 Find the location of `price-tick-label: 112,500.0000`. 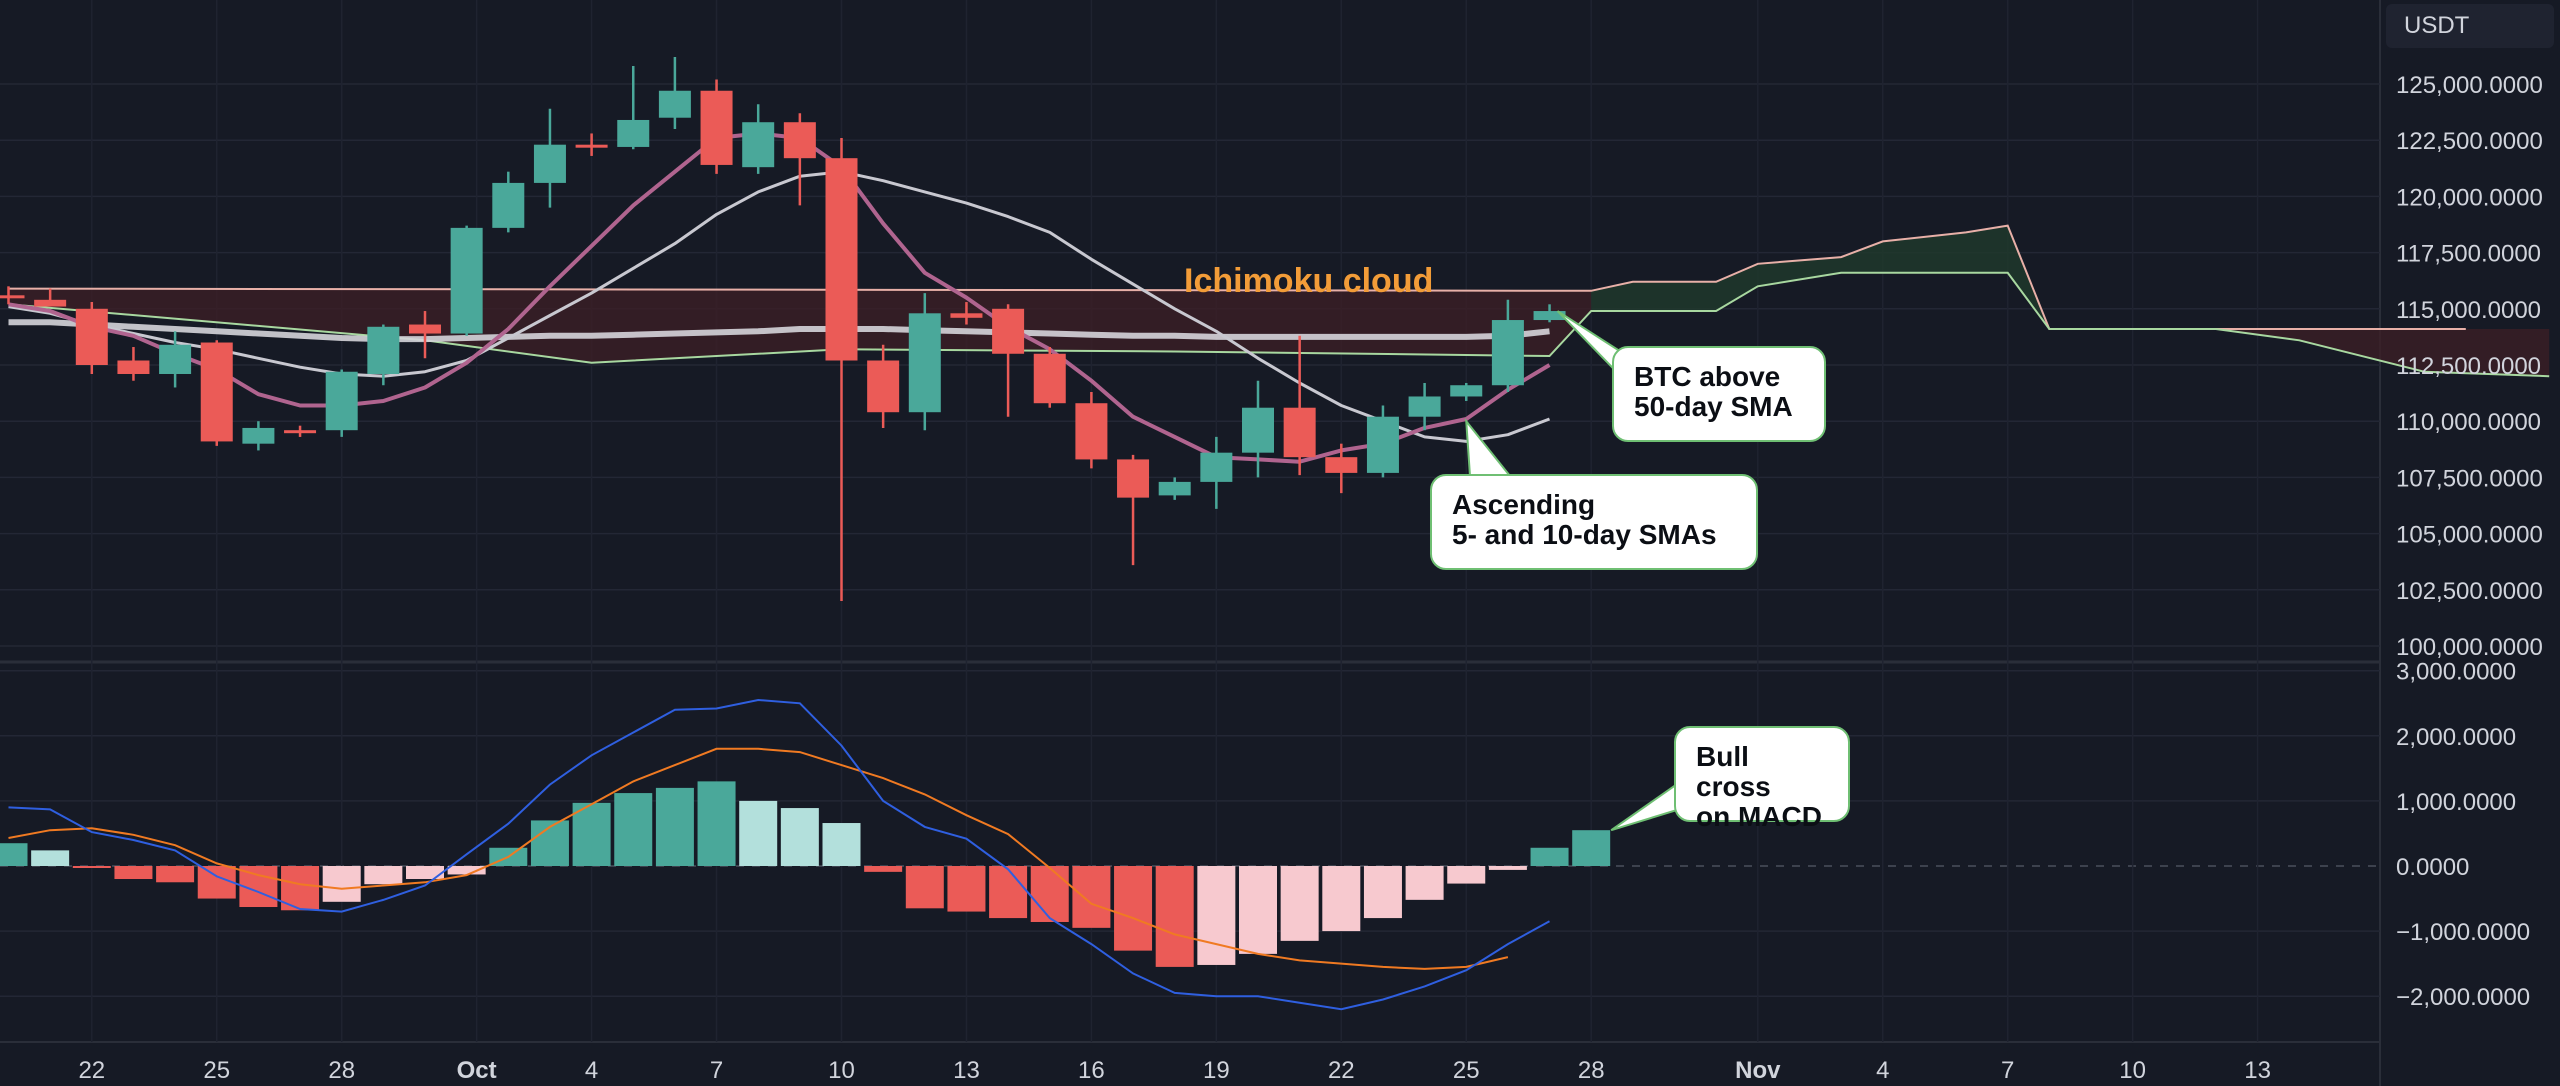

price-tick-label: 112,500.0000 is located at coordinates (2468, 366).